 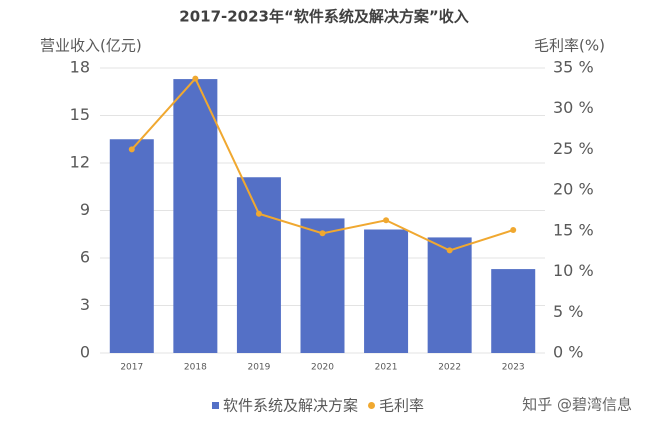 What do you see at coordinates (577, 405) in the screenshot?
I see `watermark: 知乎 @碧湾信息` at bounding box center [577, 405].